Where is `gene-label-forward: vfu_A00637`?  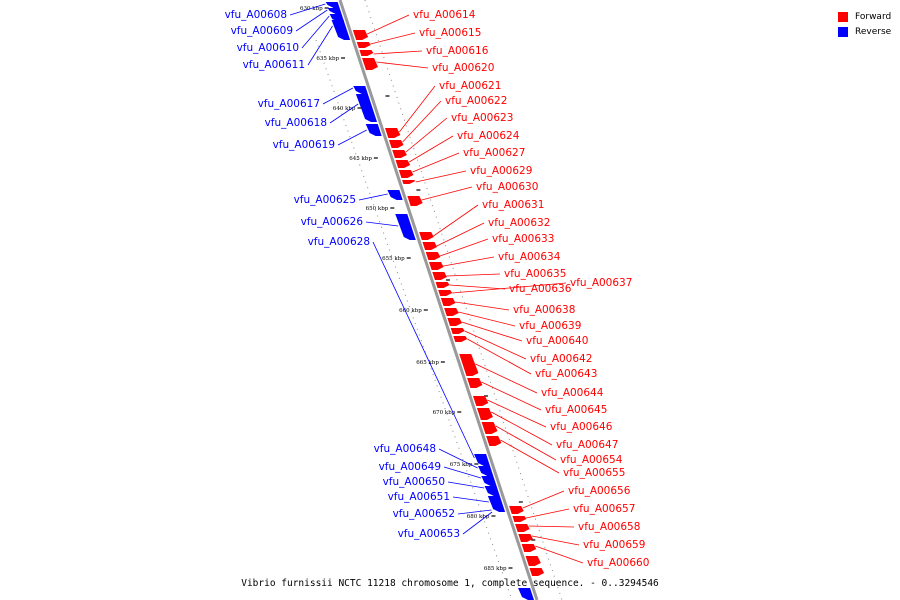 gene-label-forward: vfu_A00637 is located at coordinates (601, 283).